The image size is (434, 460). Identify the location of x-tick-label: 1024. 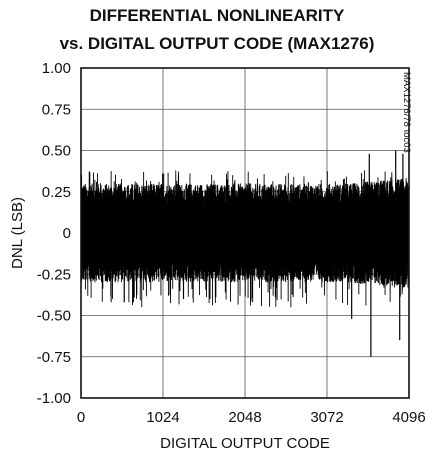
(162, 417).